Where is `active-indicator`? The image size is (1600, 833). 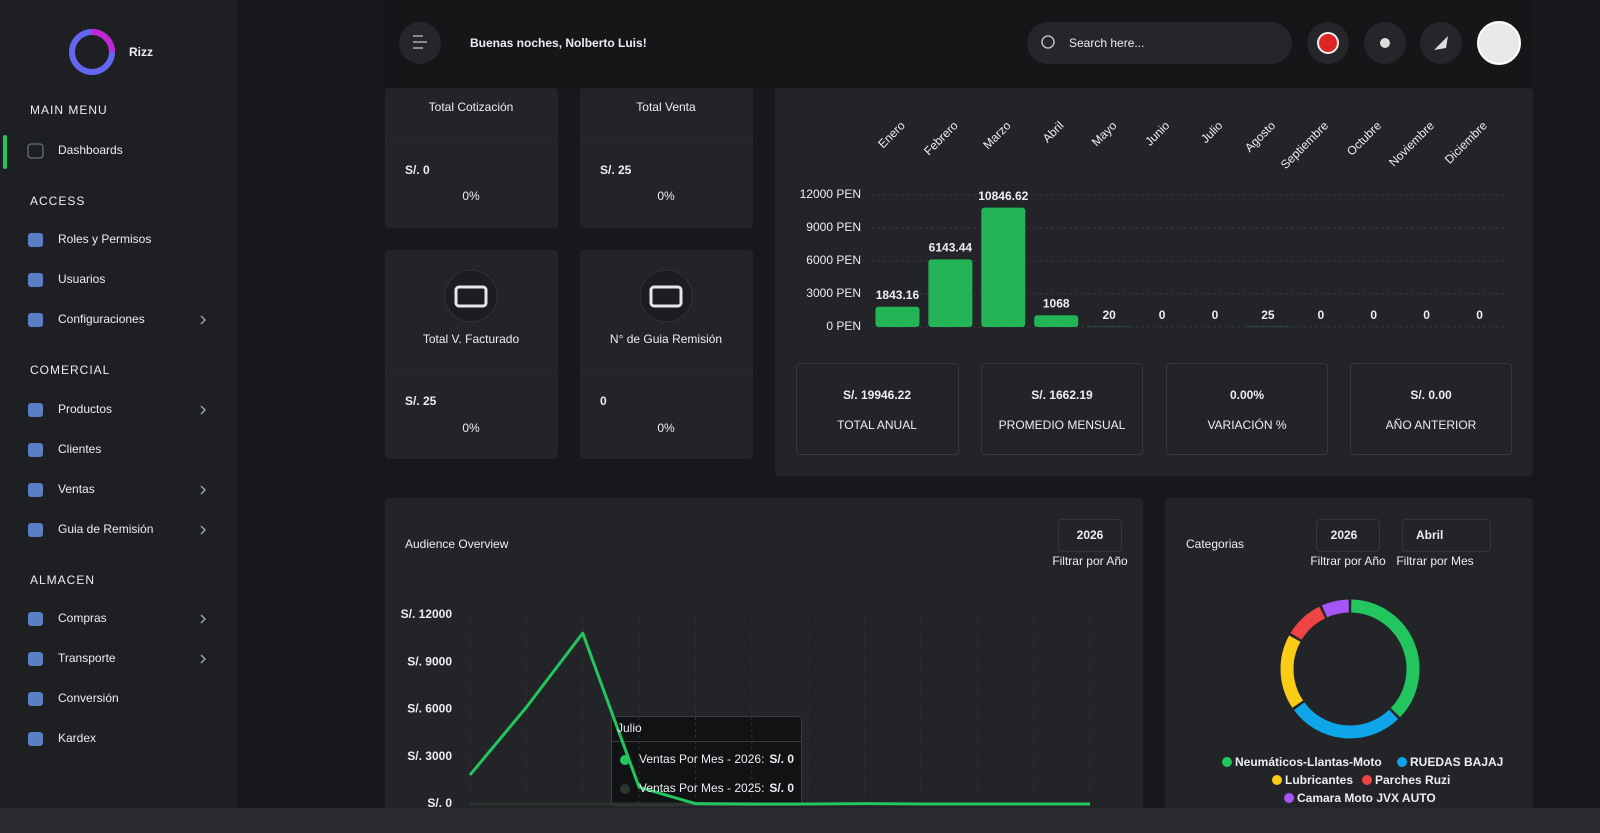 active-indicator is located at coordinates (5, 152).